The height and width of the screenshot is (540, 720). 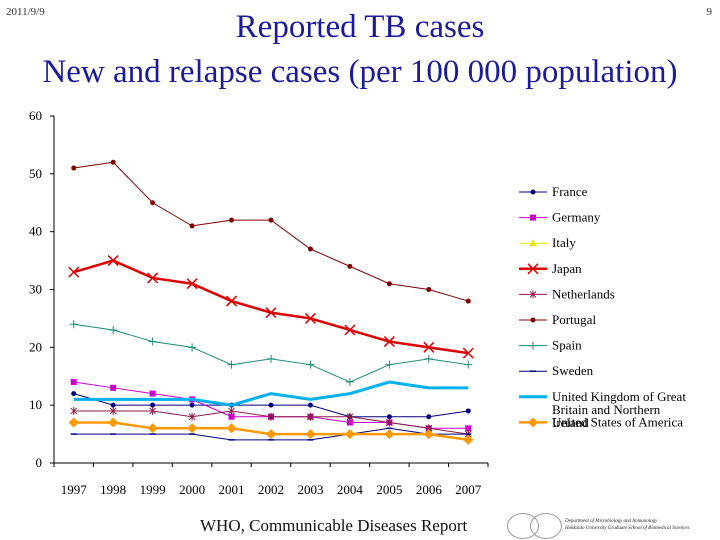 I want to click on legend-item-portugal: Portugal, so click(x=557, y=319).